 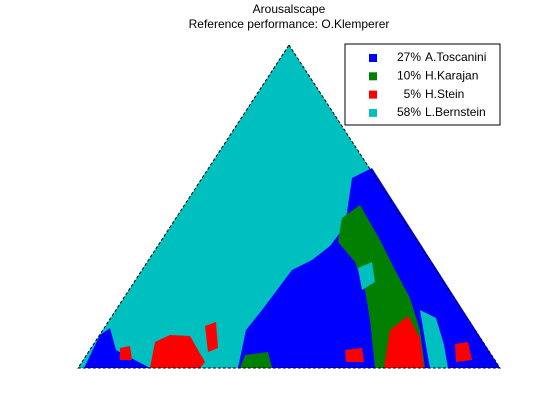 What do you see at coordinates (409, 112) in the screenshot?
I see `legend-share: 58%` at bounding box center [409, 112].